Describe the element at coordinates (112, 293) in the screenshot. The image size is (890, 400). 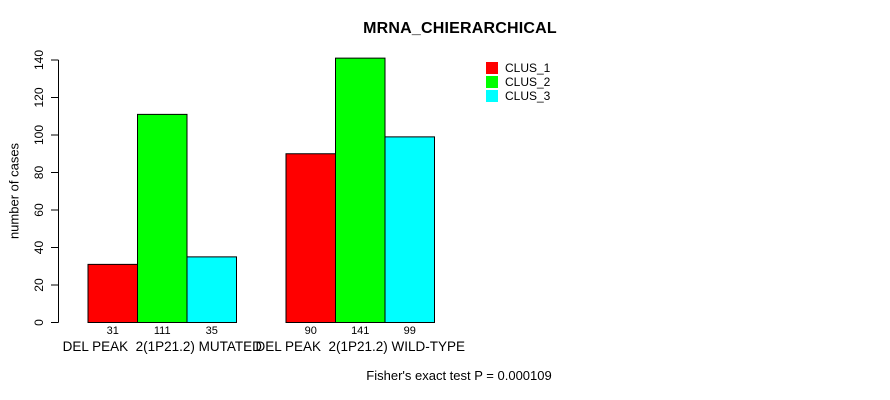
I see `bar-clus_1-group1` at that location.